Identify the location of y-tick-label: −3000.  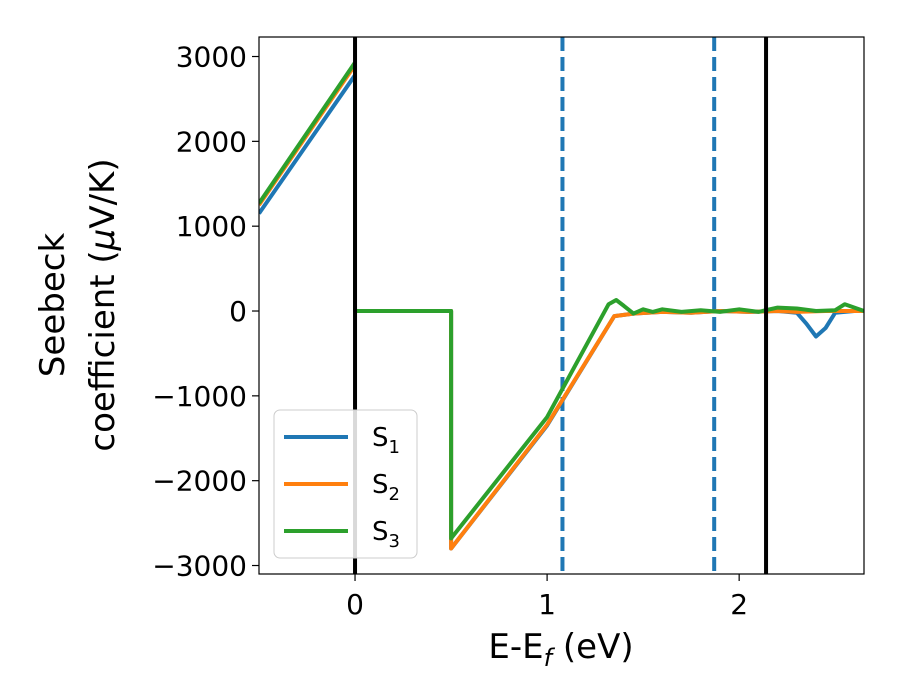
(199, 566).